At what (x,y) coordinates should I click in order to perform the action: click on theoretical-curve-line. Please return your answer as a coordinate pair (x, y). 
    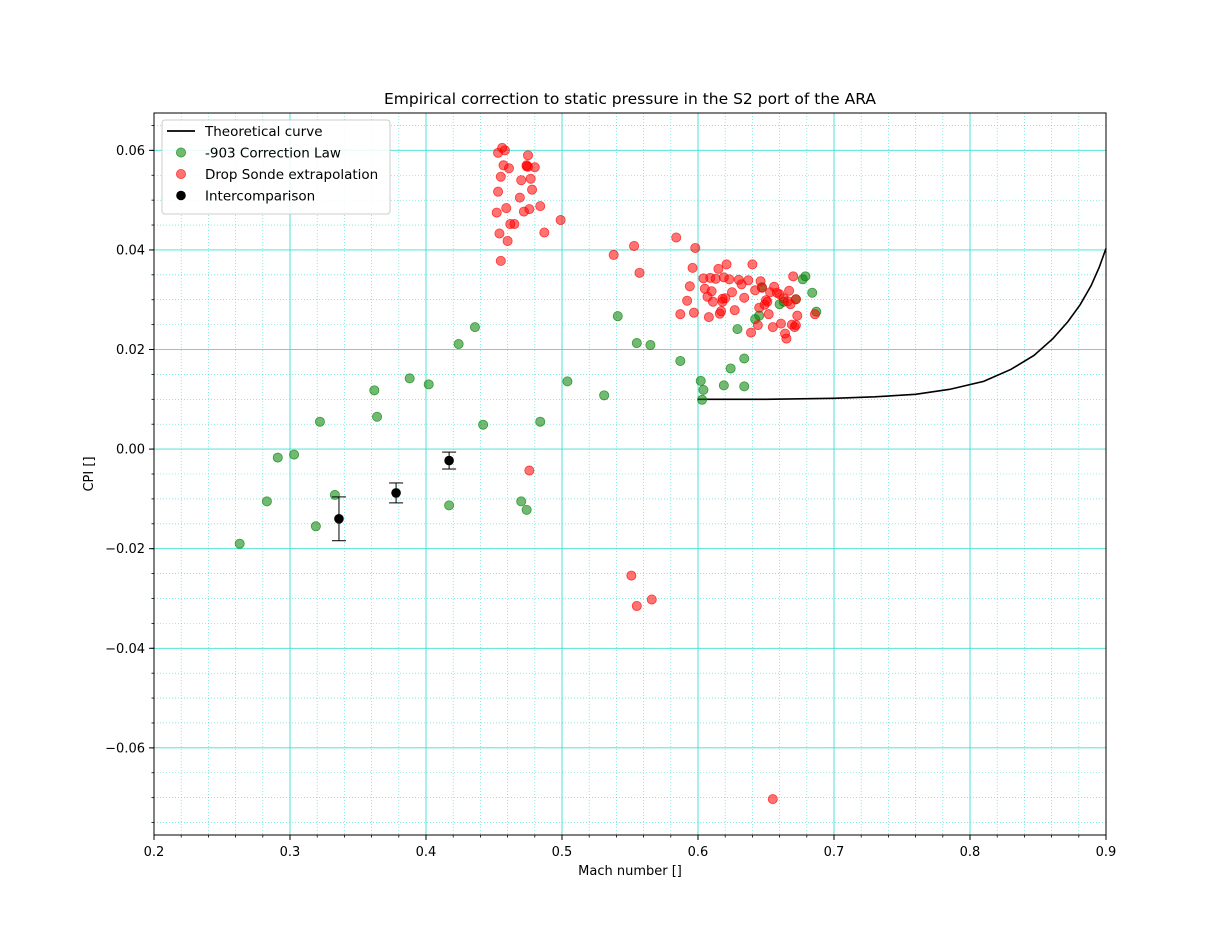
    Looking at the image, I should click on (902, 324).